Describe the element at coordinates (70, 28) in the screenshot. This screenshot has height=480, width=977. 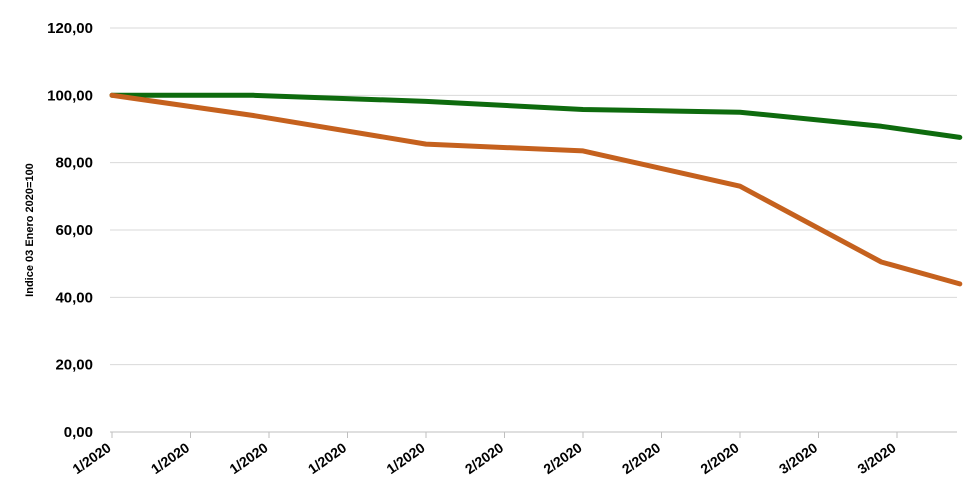
I see `y-tick-label: 120,00` at that location.